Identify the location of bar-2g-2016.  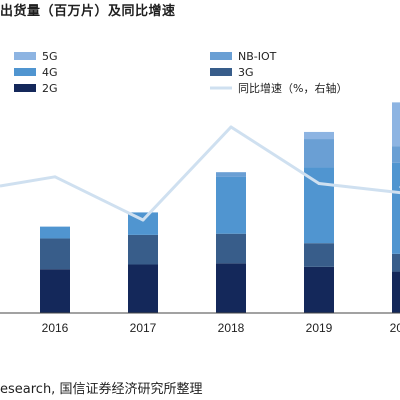
(55, 291).